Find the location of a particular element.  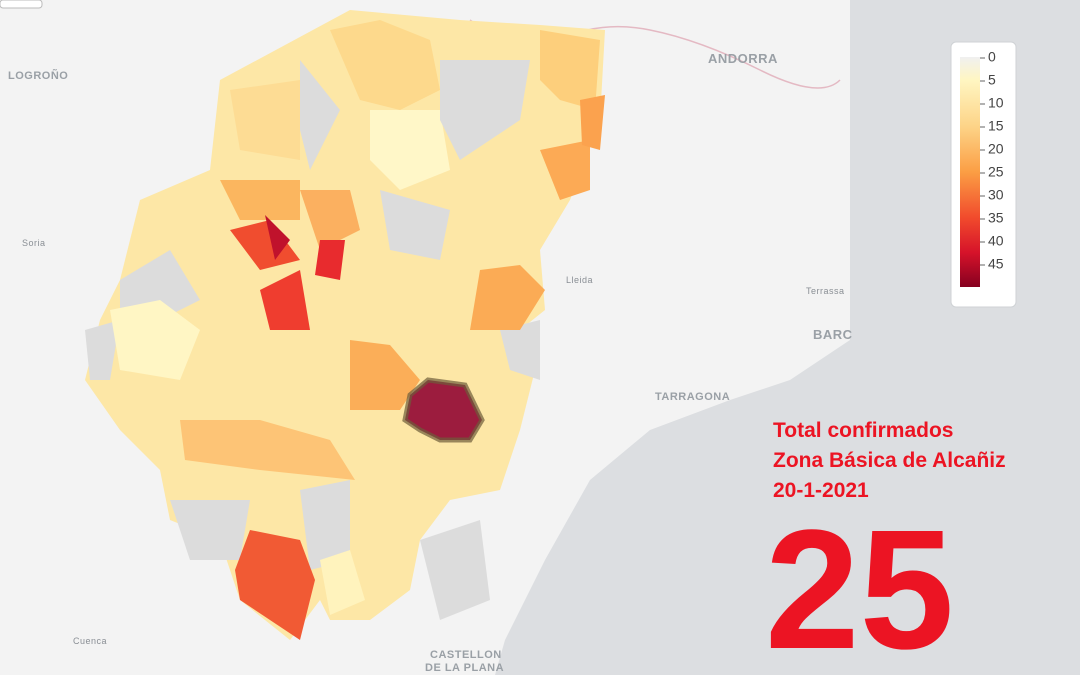

overlay-line: Zona Básica de Alcañiz is located at coordinates (889, 460).